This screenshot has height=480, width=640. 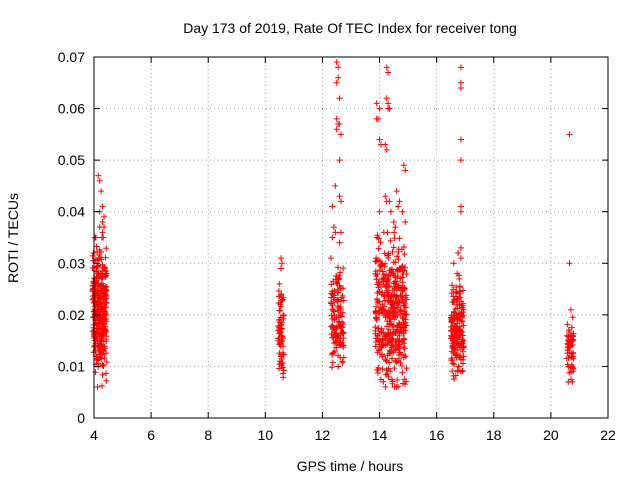 I want to click on x-tick-label: 22, so click(x=608, y=435).